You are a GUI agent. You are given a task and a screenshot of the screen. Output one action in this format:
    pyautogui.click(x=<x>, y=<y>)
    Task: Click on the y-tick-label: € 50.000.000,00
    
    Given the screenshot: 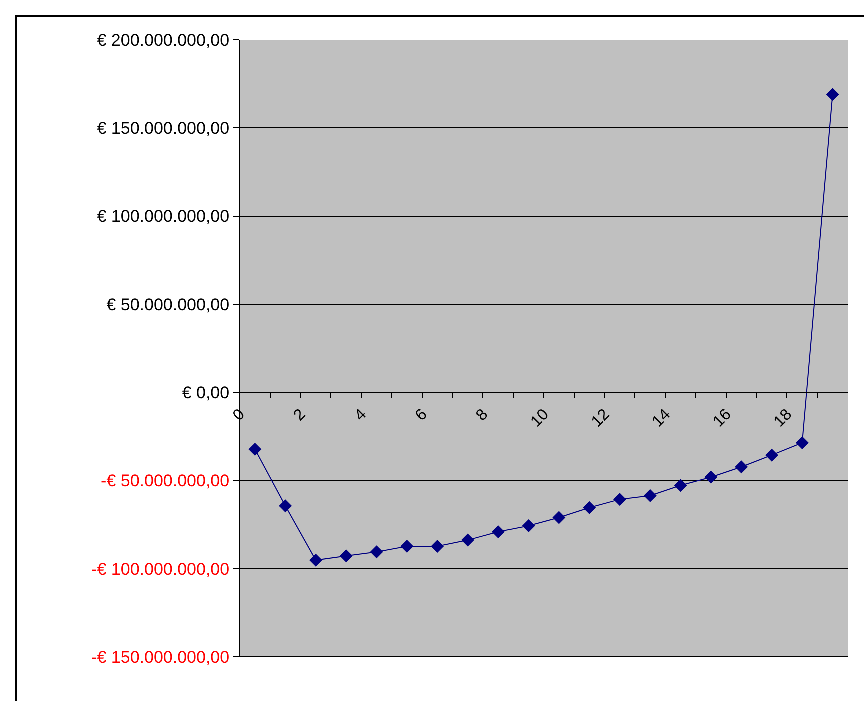 What is the action you would take?
    pyautogui.click(x=168, y=304)
    